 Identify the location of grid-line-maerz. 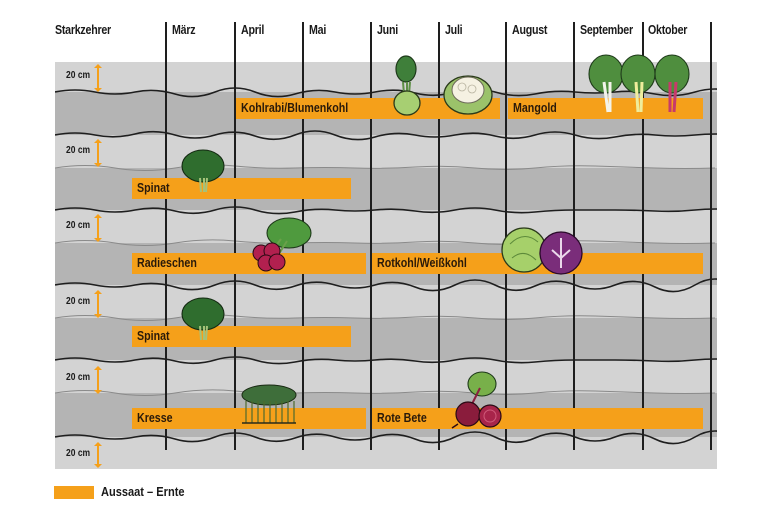
(166, 236).